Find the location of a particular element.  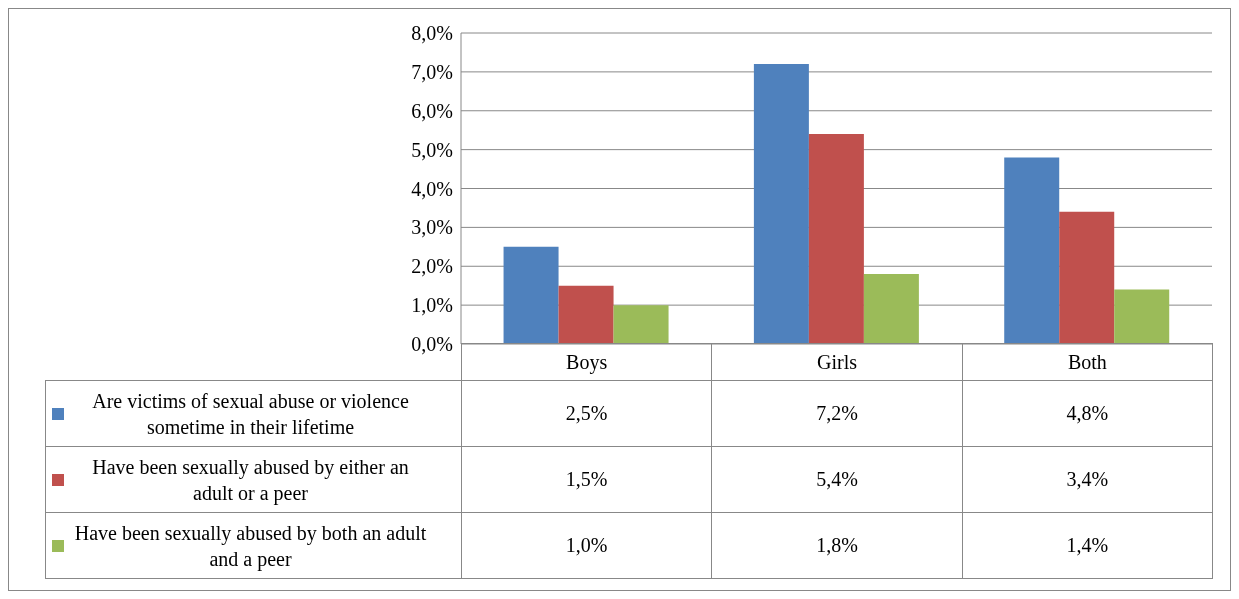

legend-label: Have been sexually abused by either an adult or a peer is located at coordinates (250, 480).